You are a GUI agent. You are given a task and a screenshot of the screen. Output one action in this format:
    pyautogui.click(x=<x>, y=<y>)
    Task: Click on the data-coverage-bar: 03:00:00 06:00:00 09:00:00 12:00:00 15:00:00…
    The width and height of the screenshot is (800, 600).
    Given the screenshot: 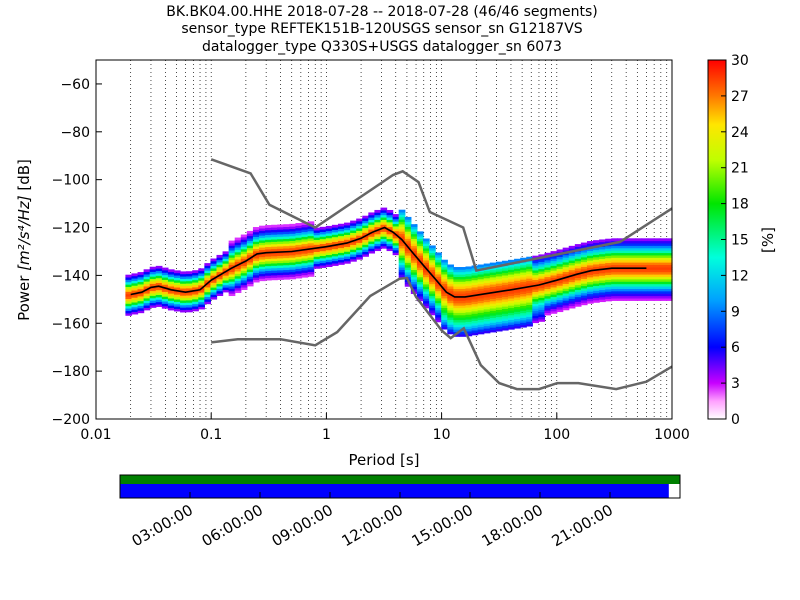 What is the action you would take?
    pyautogui.click(x=400, y=512)
    